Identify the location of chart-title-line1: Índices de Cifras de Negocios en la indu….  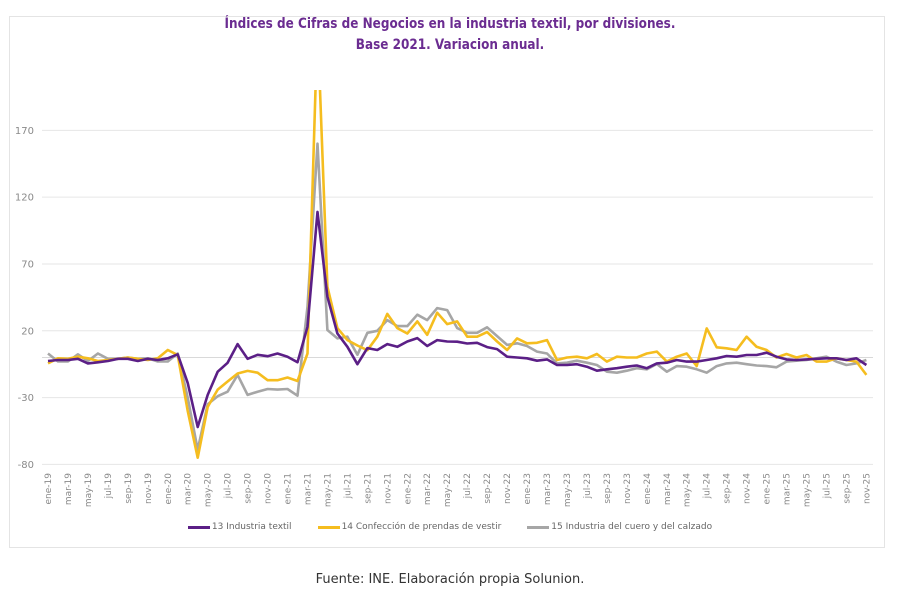
(450, 24).